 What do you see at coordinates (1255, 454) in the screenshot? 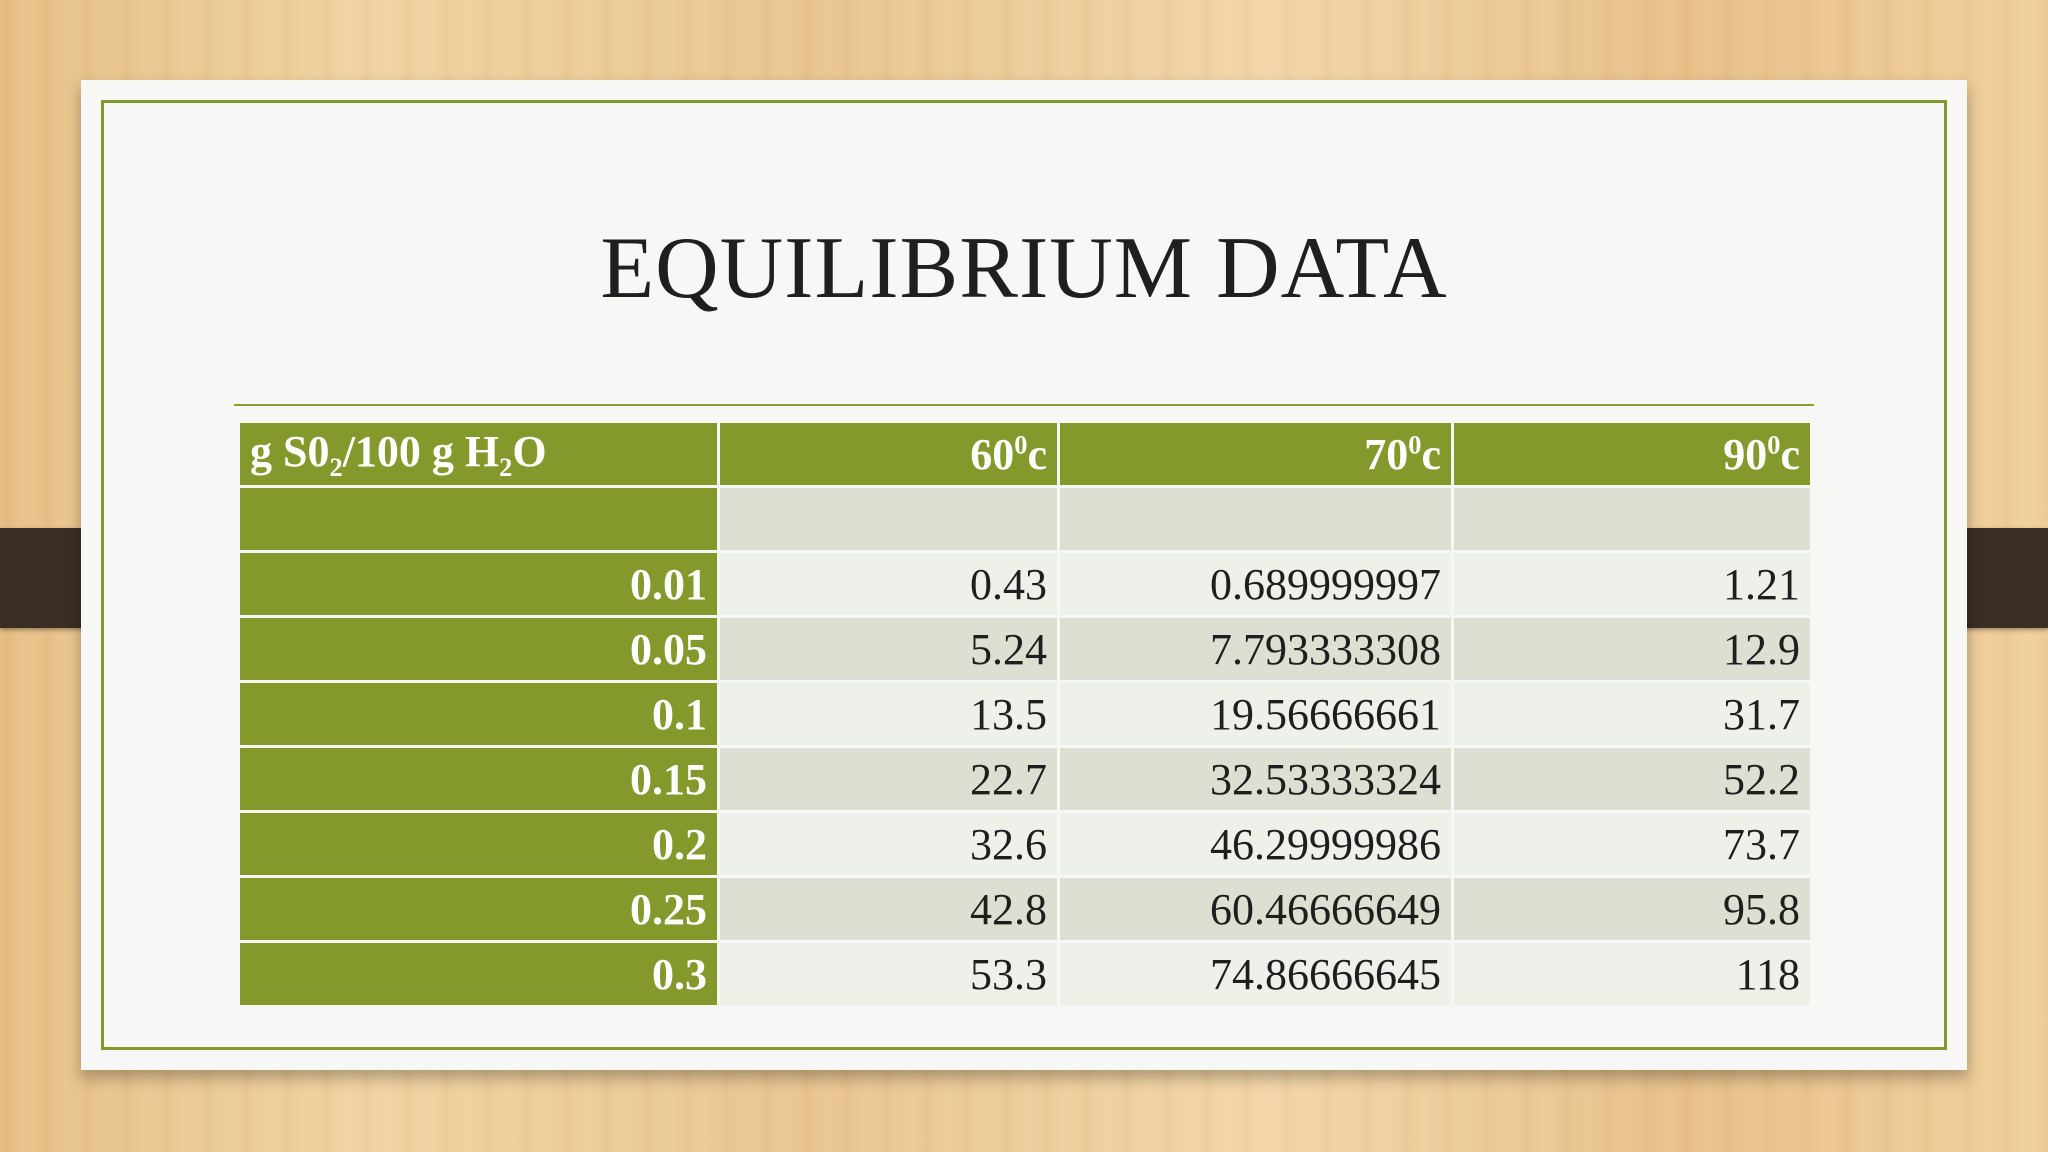
I see `header-70c: 700c` at bounding box center [1255, 454].